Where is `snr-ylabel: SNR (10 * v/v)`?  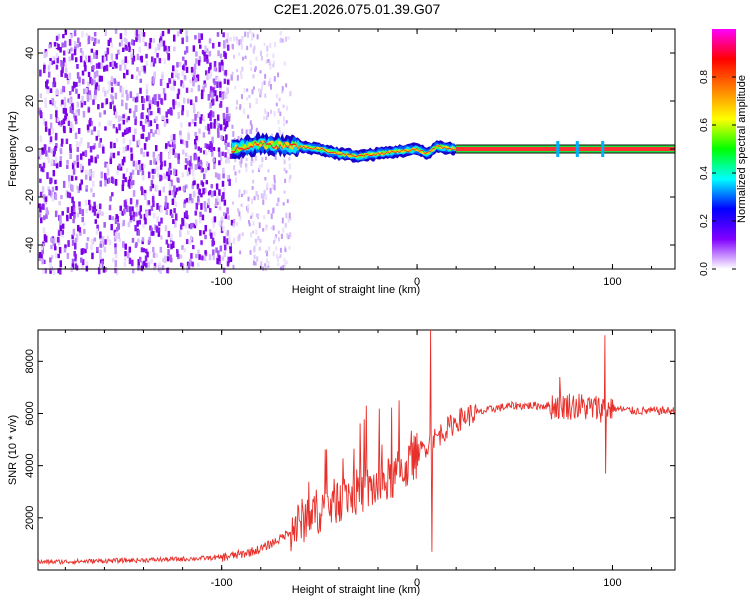
snr-ylabel: SNR (10 * v/v) is located at coordinates (13, 450).